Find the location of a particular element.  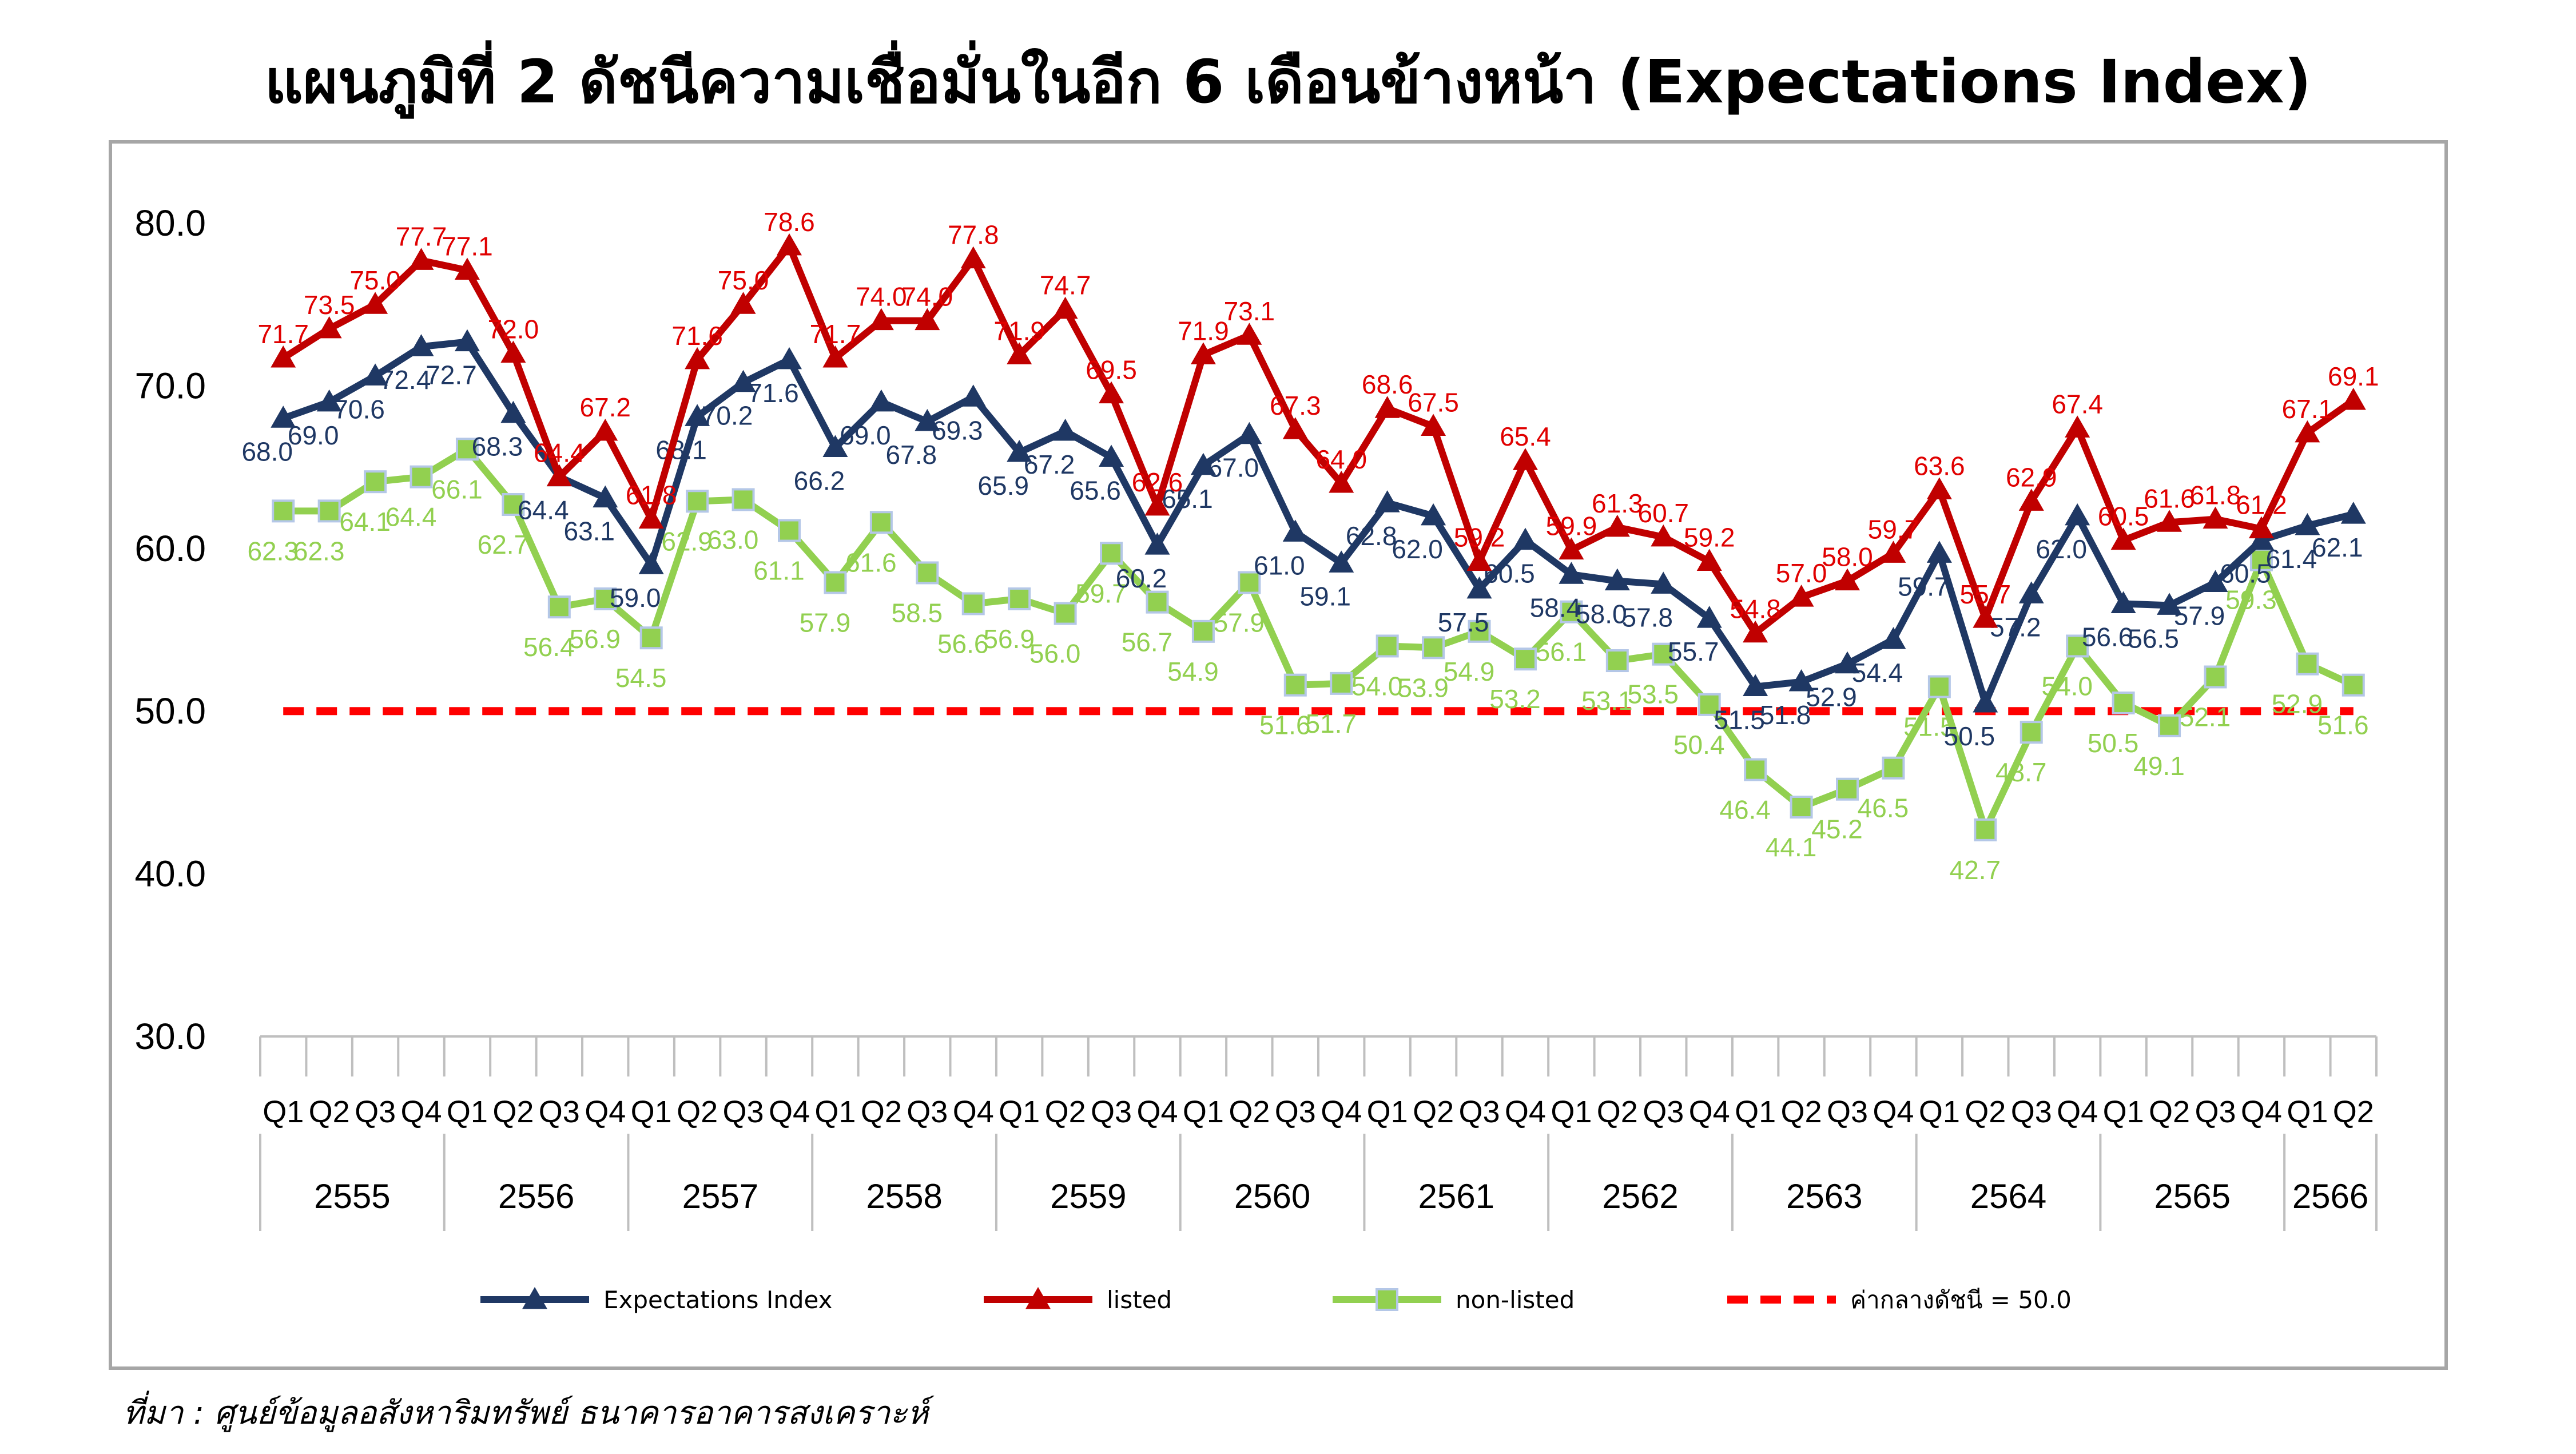

quarter-label: Q2 is located at coordinates (1985, 1112).